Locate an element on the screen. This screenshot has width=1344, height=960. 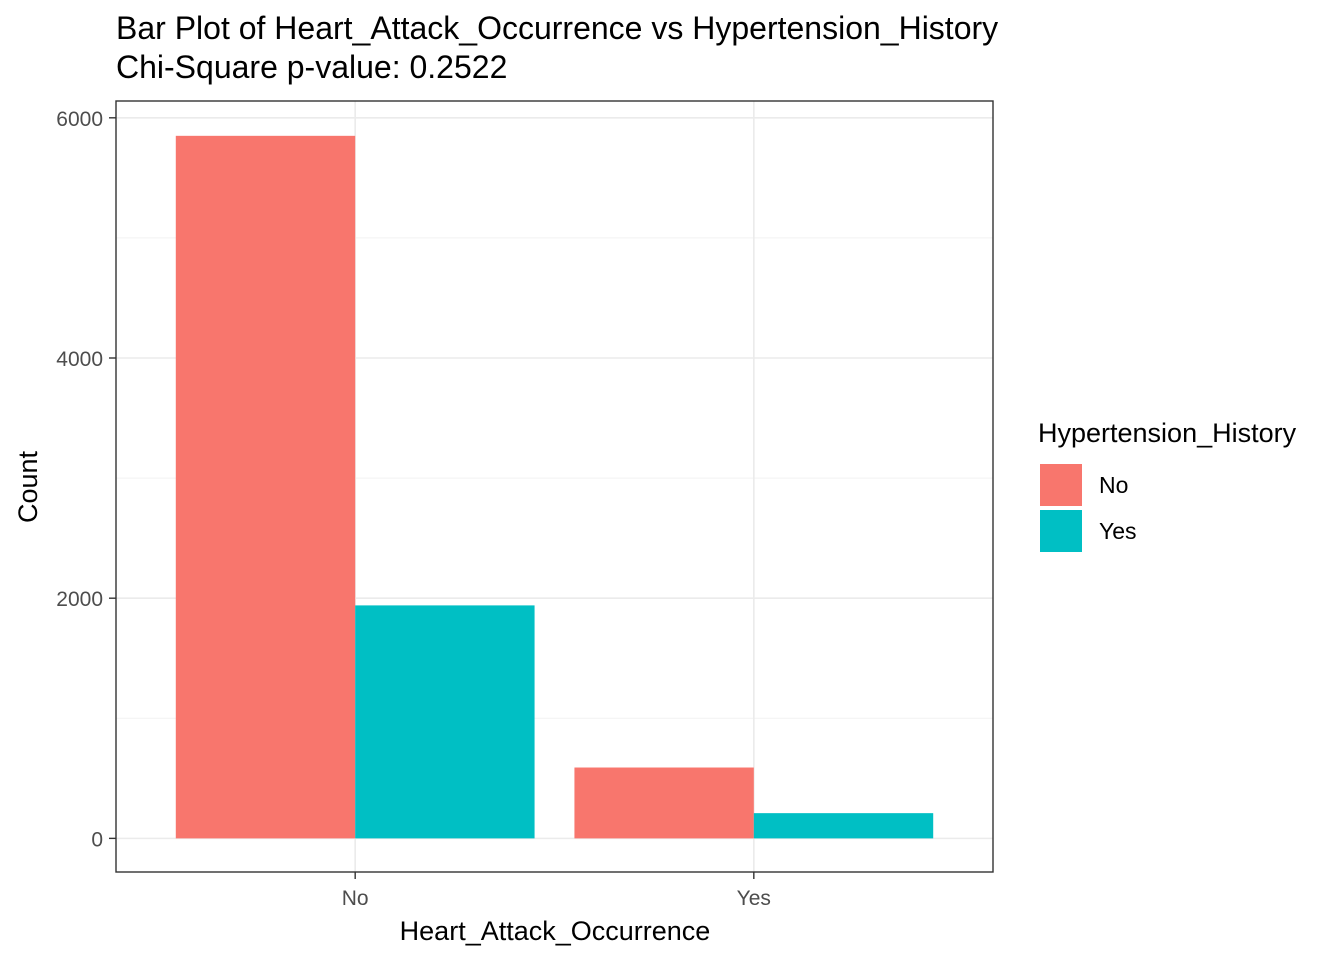
legend-label-yes: Yes is located at coordinates (1118, 530).